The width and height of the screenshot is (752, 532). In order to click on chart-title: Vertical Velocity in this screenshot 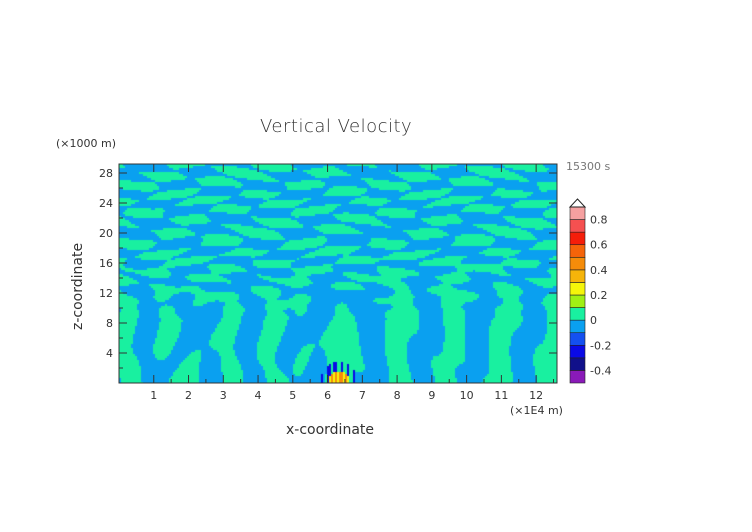, I will do `click(336, 126)`.